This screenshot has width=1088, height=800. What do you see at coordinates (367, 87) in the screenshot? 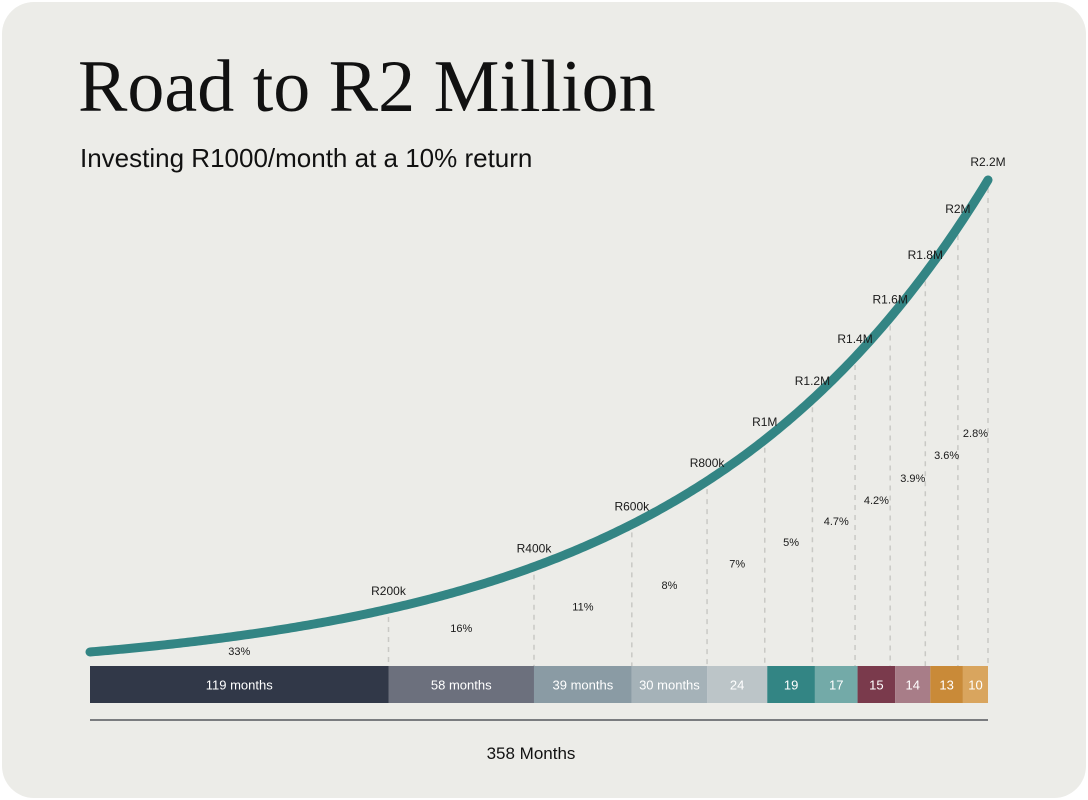
I see `chart-title: Road to R2 Million` at bounding box center [367, 87].